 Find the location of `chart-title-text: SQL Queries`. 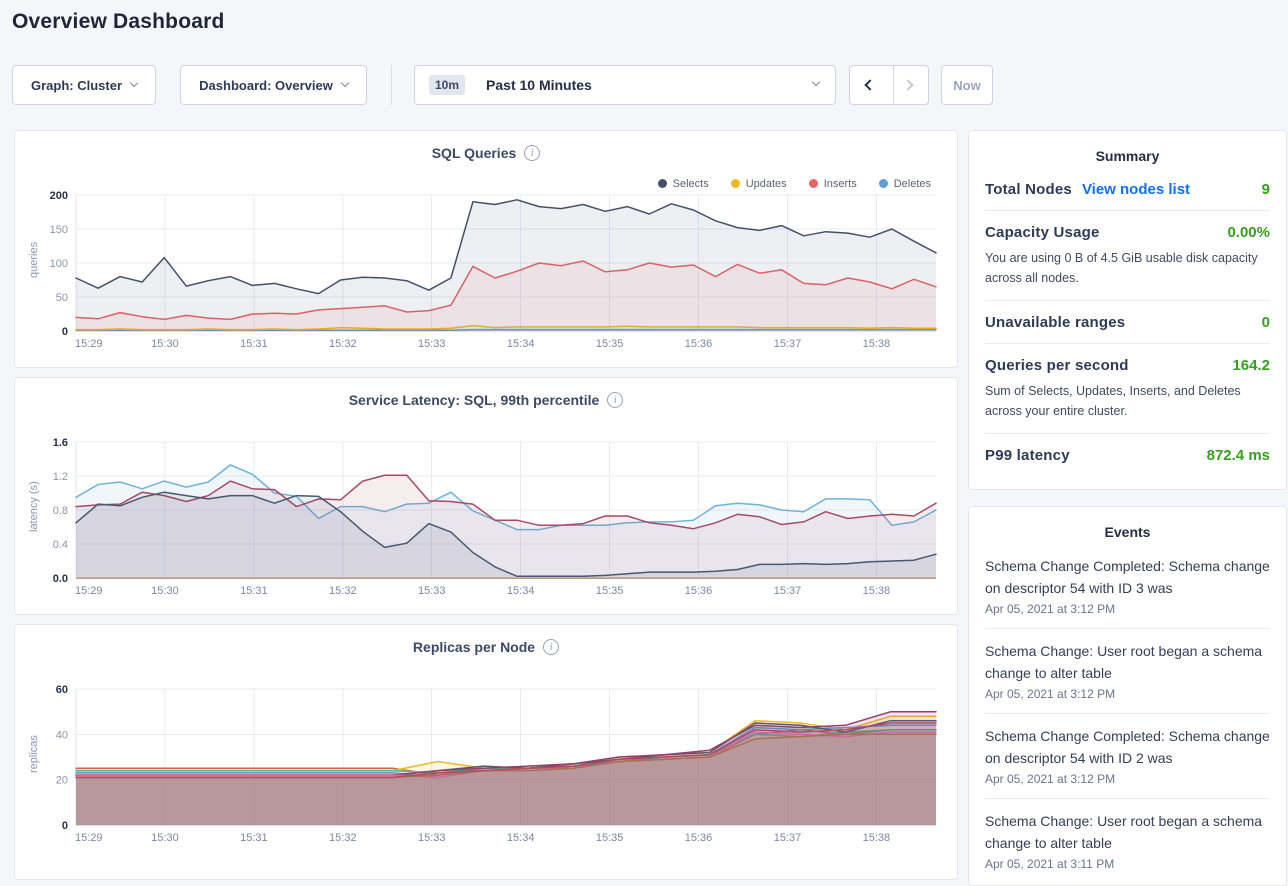

chart-title-text: SQL Queries is located at coordinates (474, 153).